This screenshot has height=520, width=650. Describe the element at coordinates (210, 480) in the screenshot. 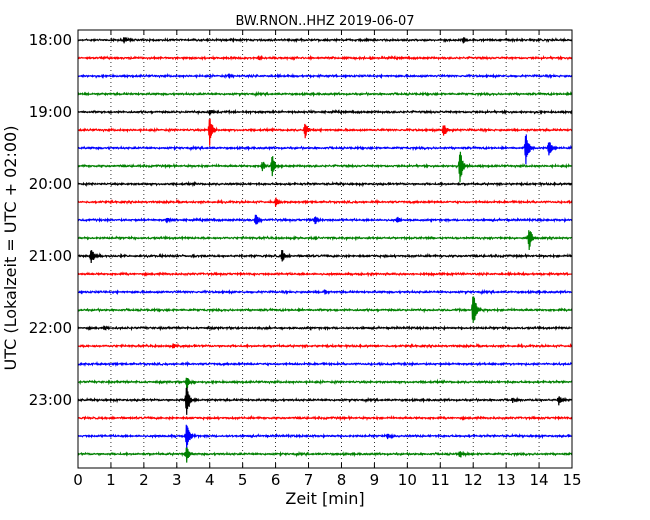

I see `x-tick-label-4: 4` at that location.